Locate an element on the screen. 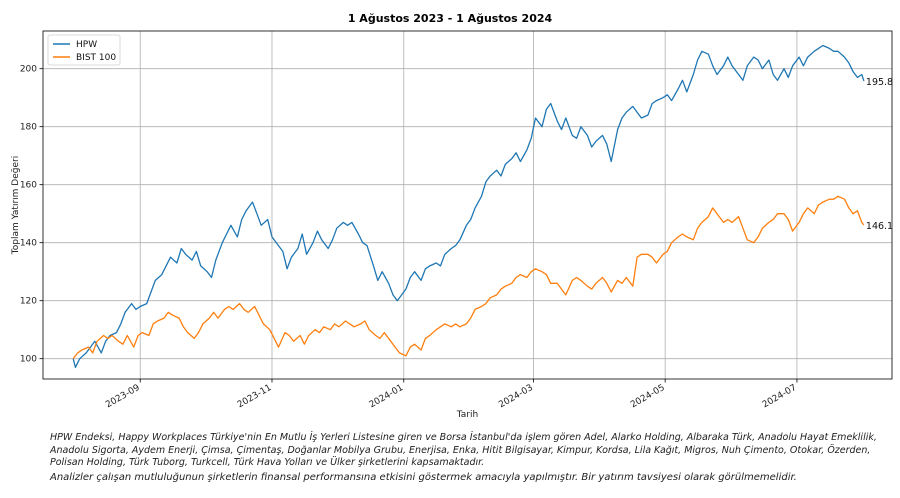  y-tick-label: 100 is located at coordinates (28, 360).